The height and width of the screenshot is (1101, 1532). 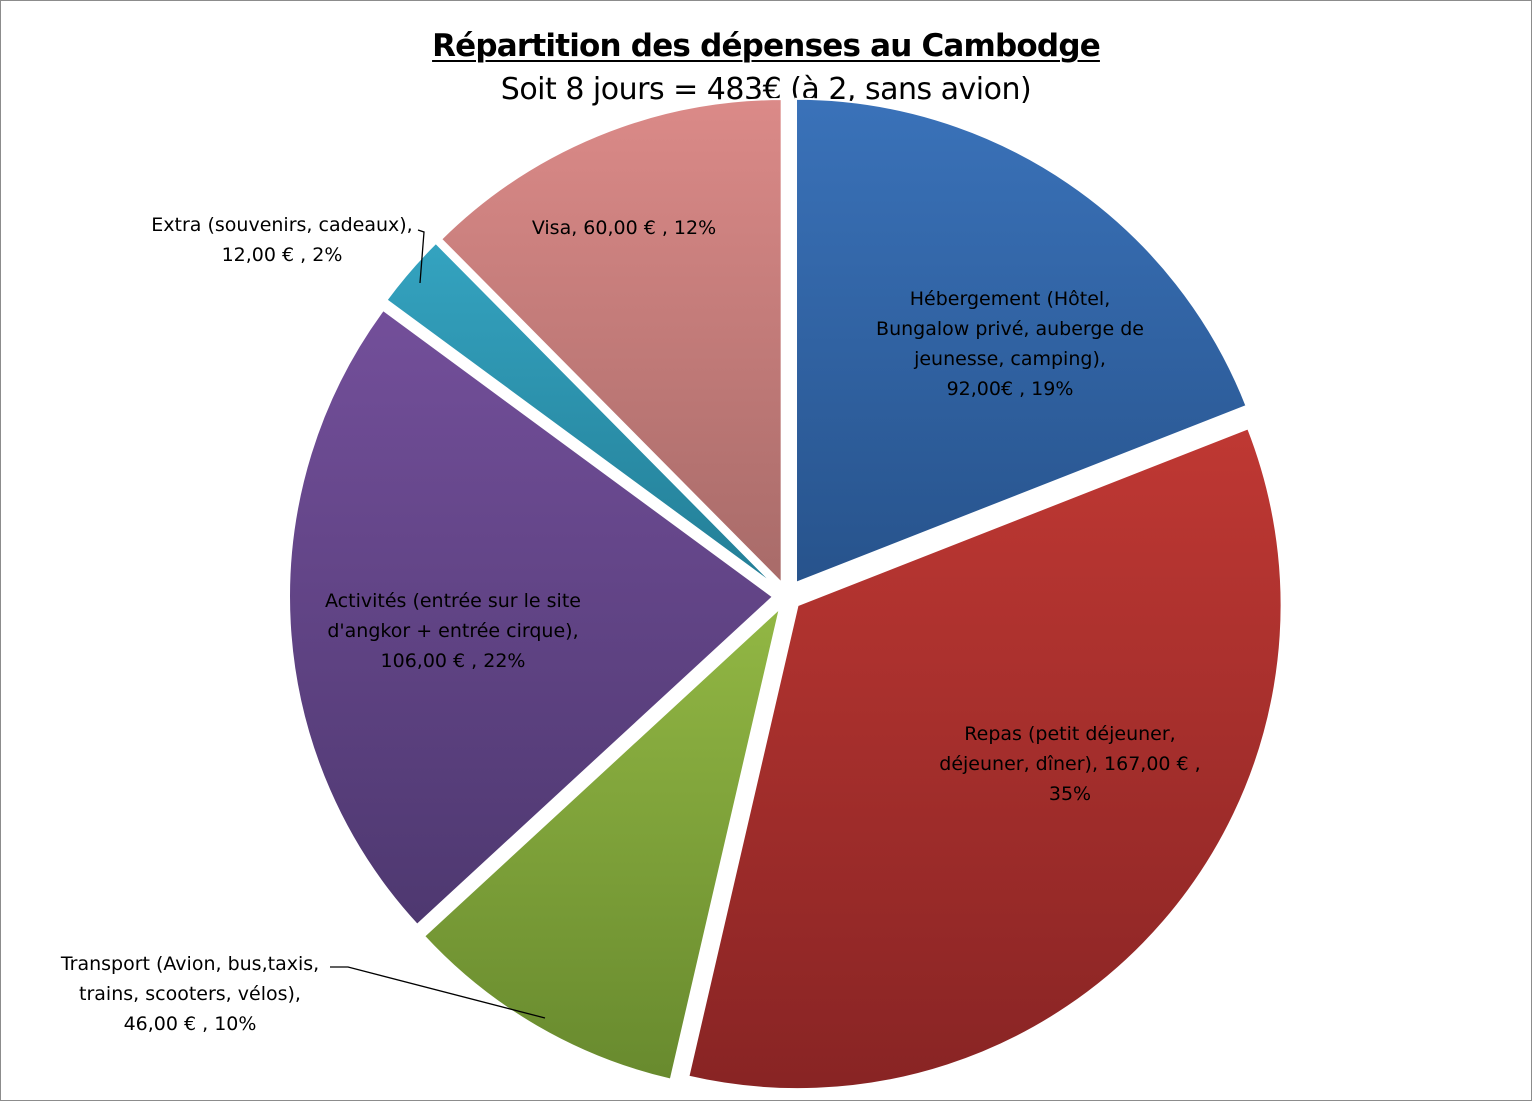 I want to click on slice-label-line: déjeuner, dîner), 167,00 € ,, so click(x=1069, y=764).